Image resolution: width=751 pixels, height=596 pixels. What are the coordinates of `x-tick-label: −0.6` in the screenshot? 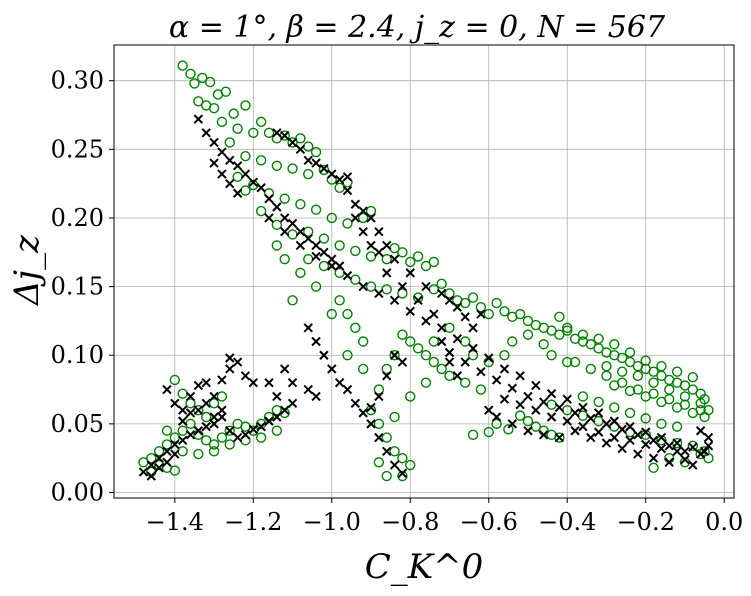 It's located at (489, 522).